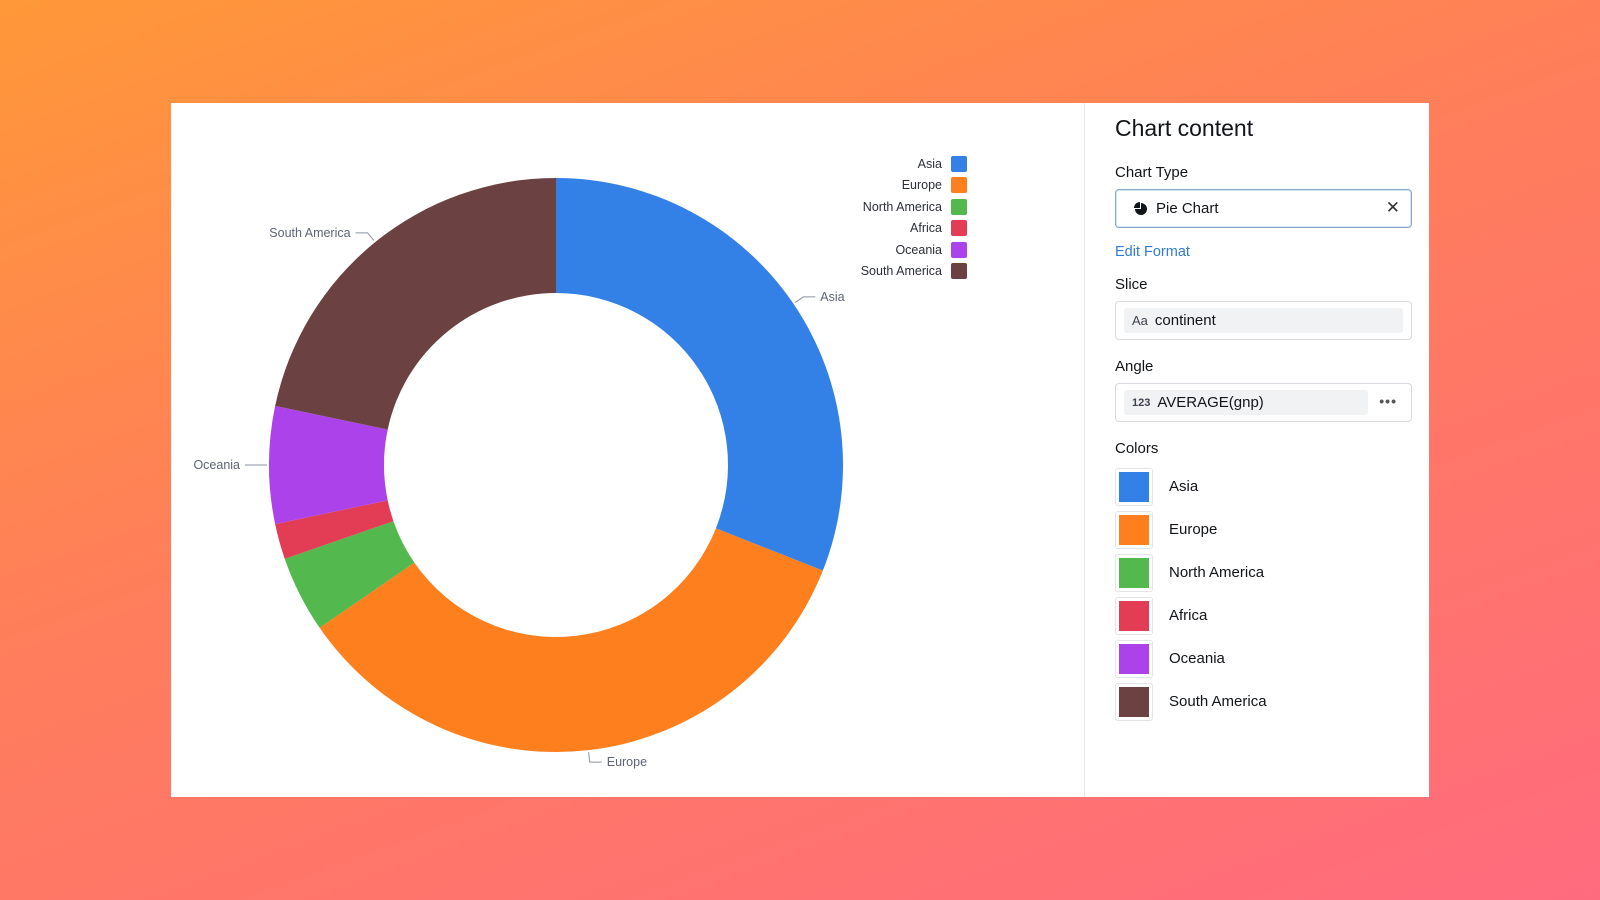  What do you see at coordinates (1210, 402) in the screenshot?
I see `angle-value: AVERAGE(gnp)` at bounding box center [1210, 402].